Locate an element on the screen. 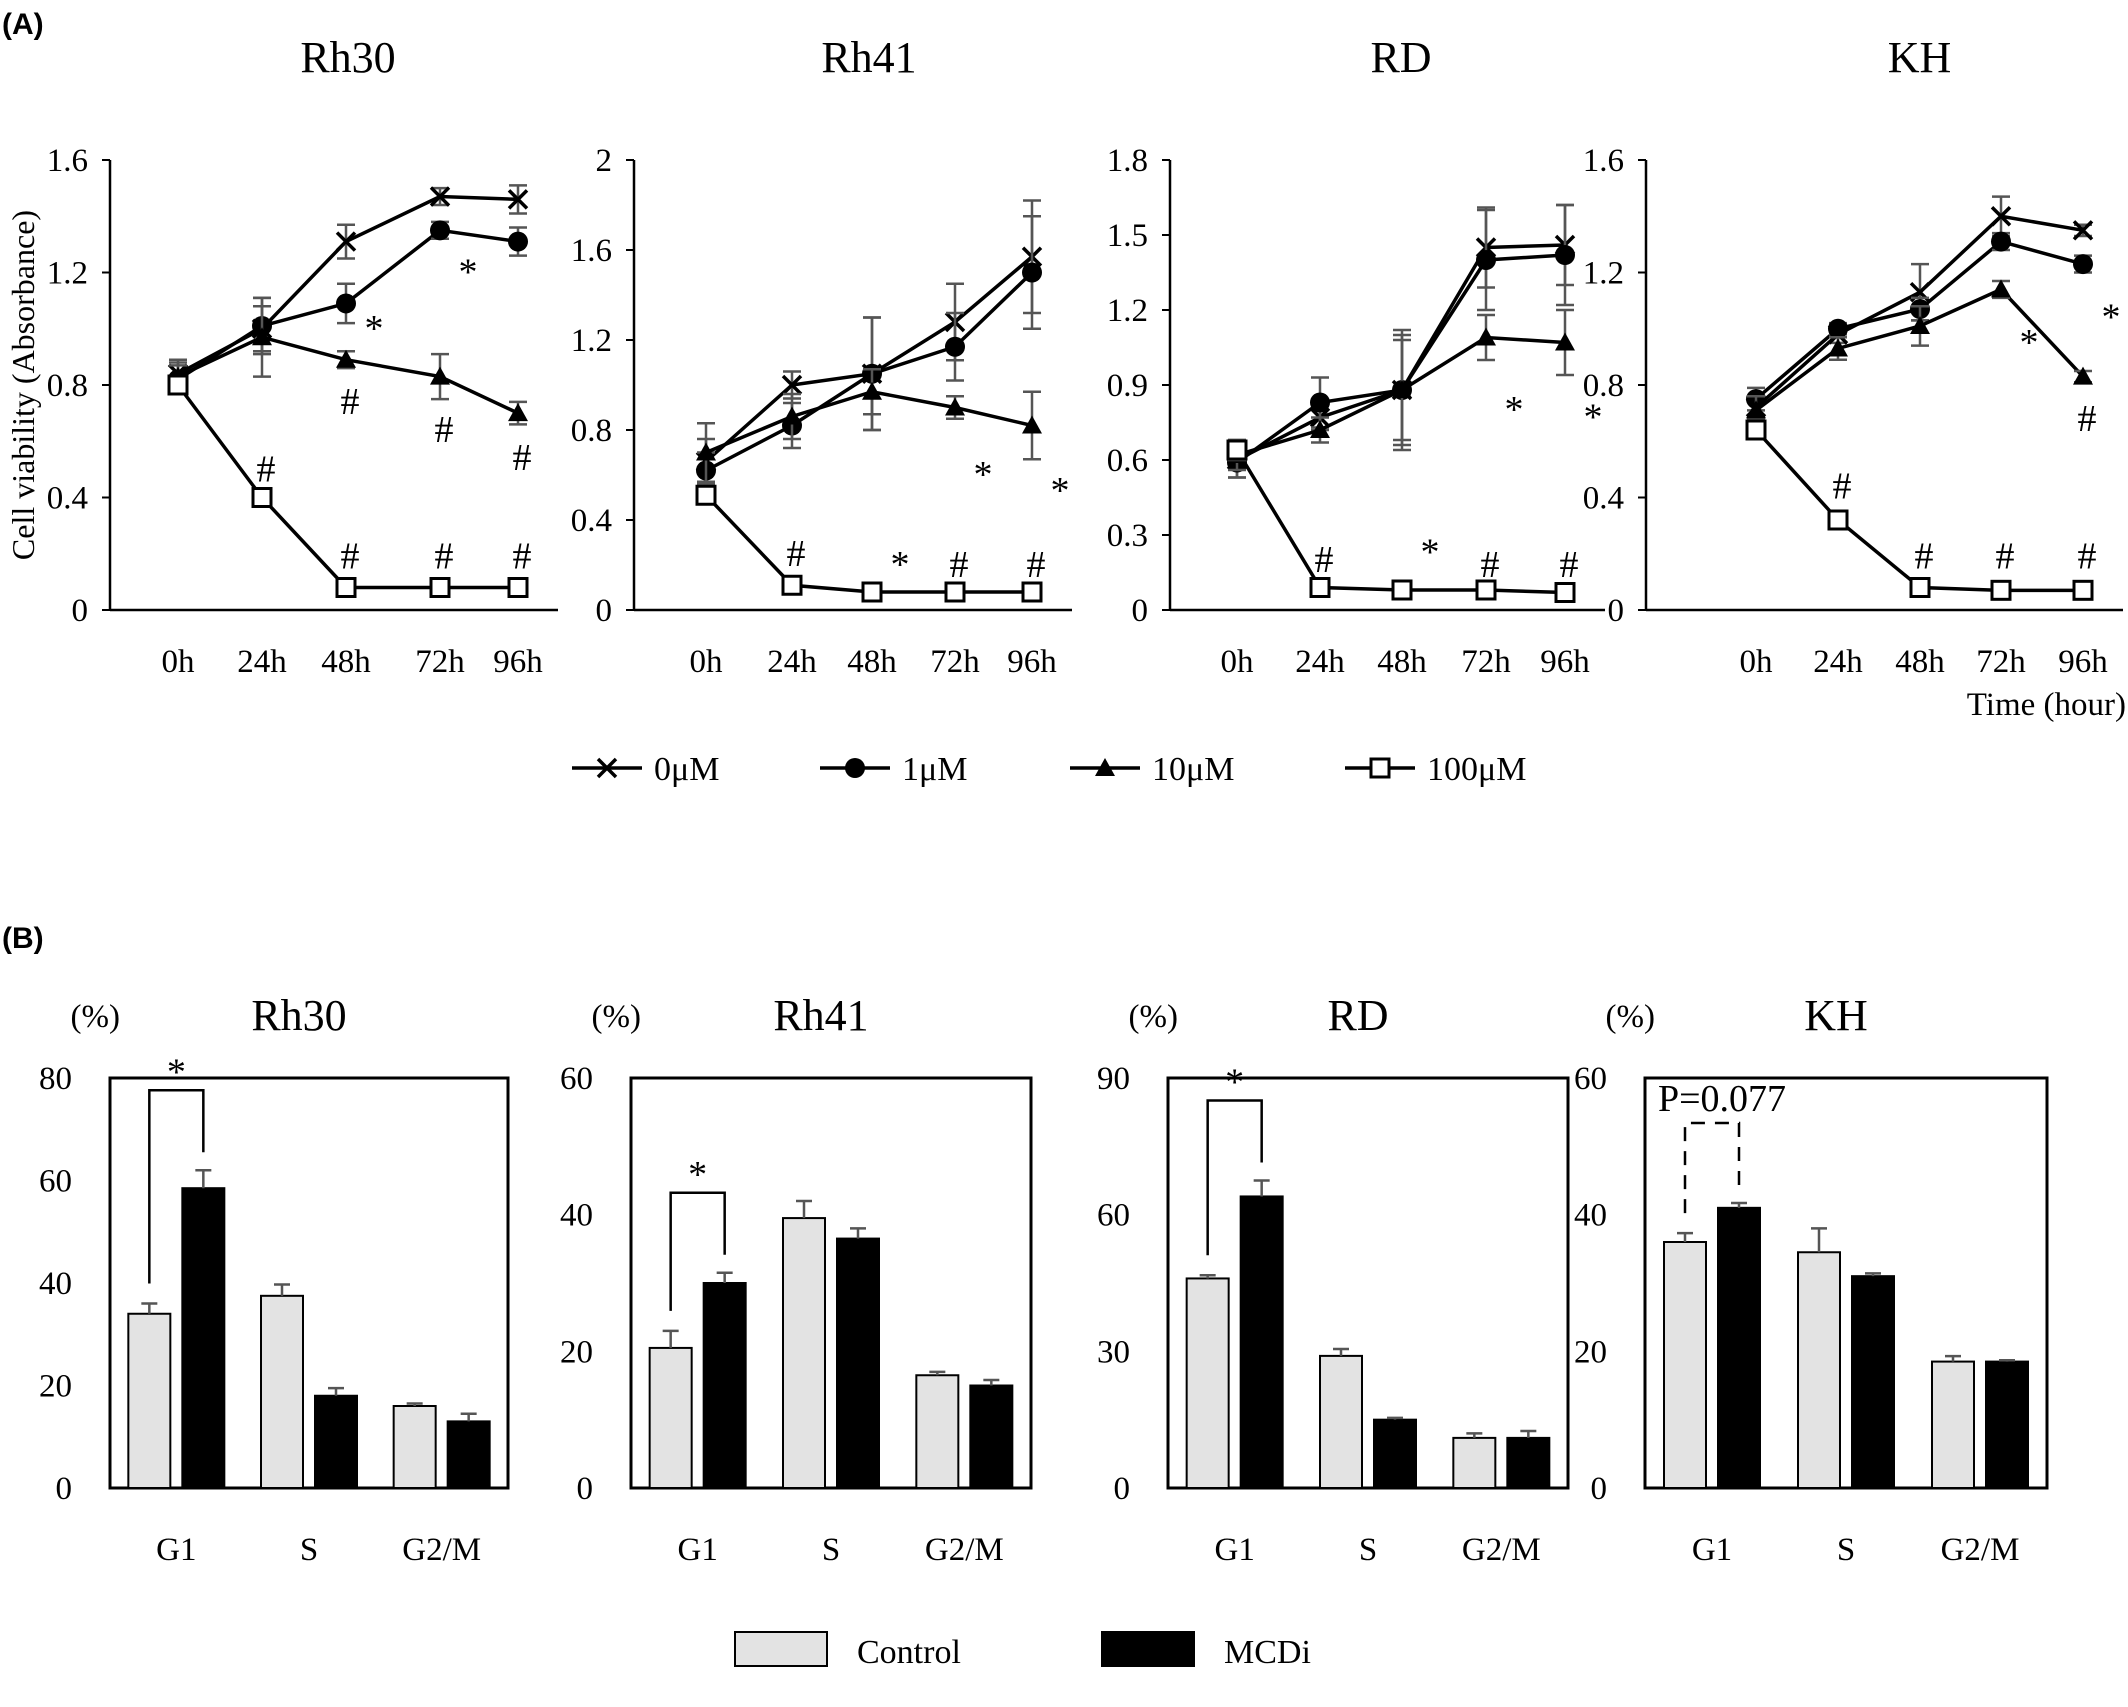 The height and width of the screenshot is (1707, 2128). y-tick-label: 0.8 is located at coordinates (591, 431).